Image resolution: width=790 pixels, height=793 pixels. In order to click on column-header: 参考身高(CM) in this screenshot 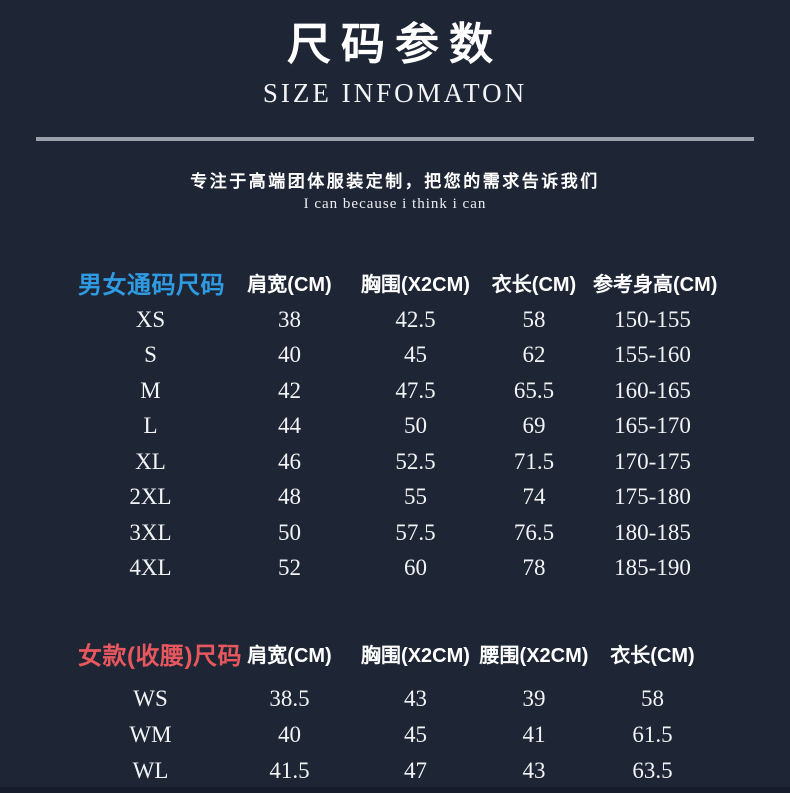, I will do `click(655, 284)`.